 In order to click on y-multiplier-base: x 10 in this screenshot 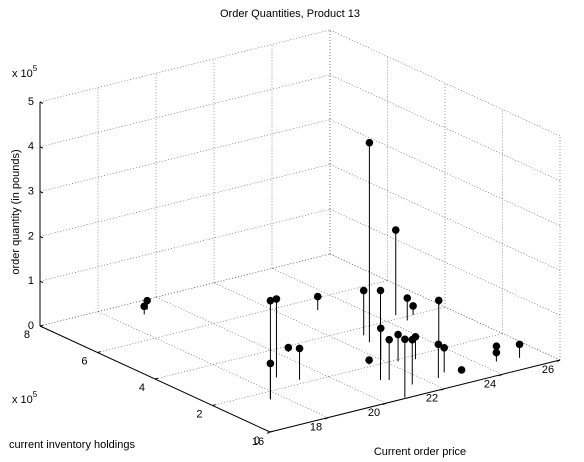, I will do `click(22, 400)`.